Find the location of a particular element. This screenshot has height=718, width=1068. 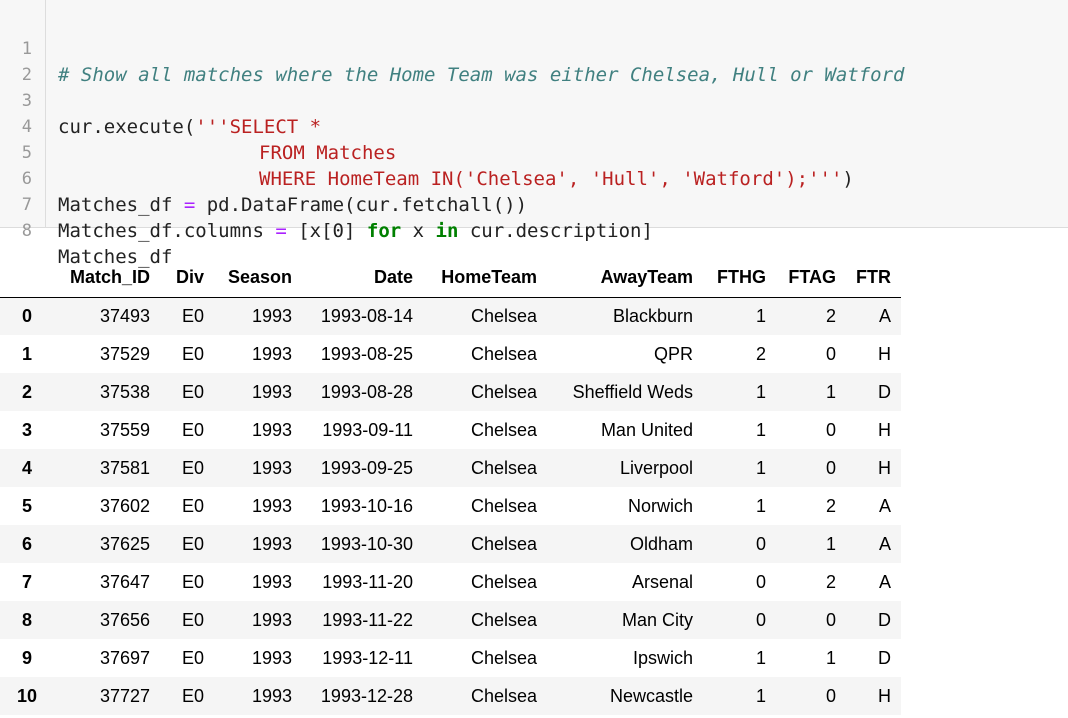

cell-away-team: Blackburn is located at coordinates (652, 315).